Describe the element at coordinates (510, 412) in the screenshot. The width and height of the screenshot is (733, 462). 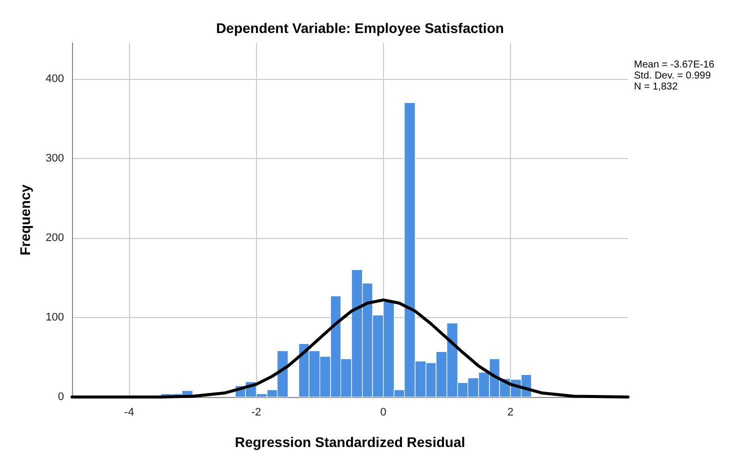
I see `x-tick-label: 2` at that location.